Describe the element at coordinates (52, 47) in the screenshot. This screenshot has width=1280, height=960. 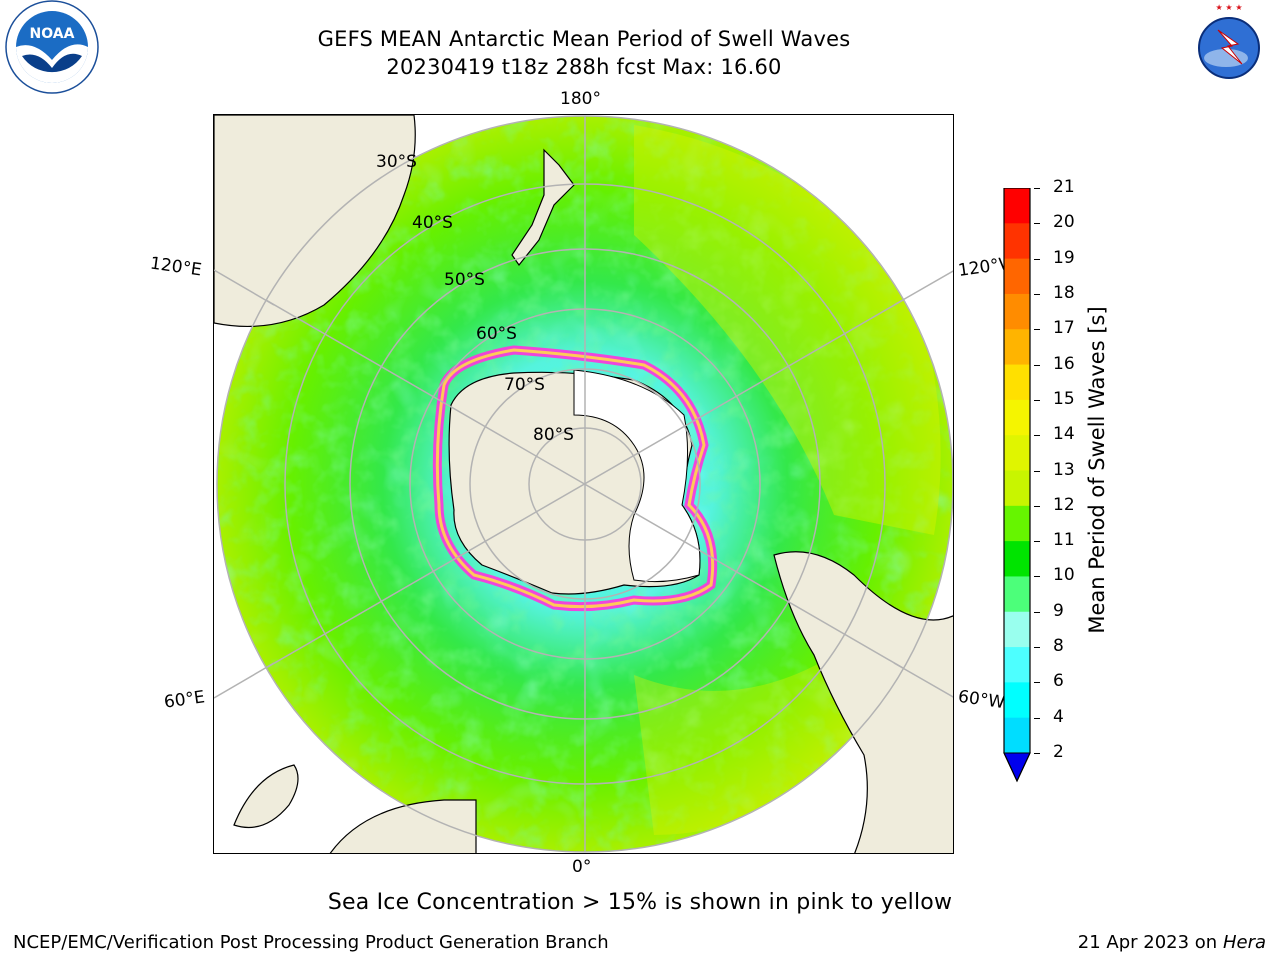
I see `noaa-logo: NOAA` at that location.